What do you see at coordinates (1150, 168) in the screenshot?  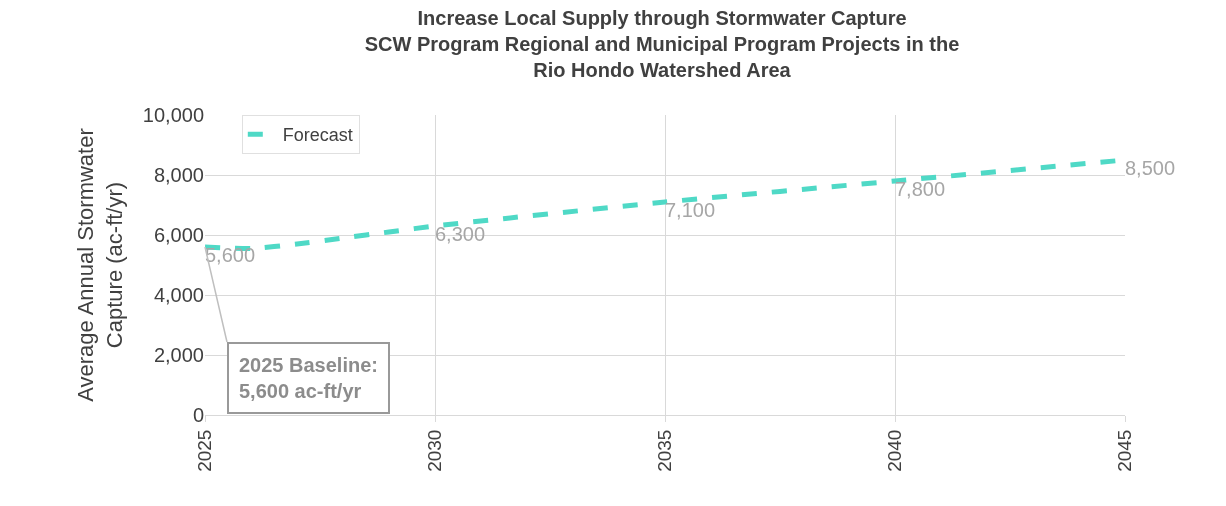 I see `data-label: 8,500` at bounding box center [1150, 168].